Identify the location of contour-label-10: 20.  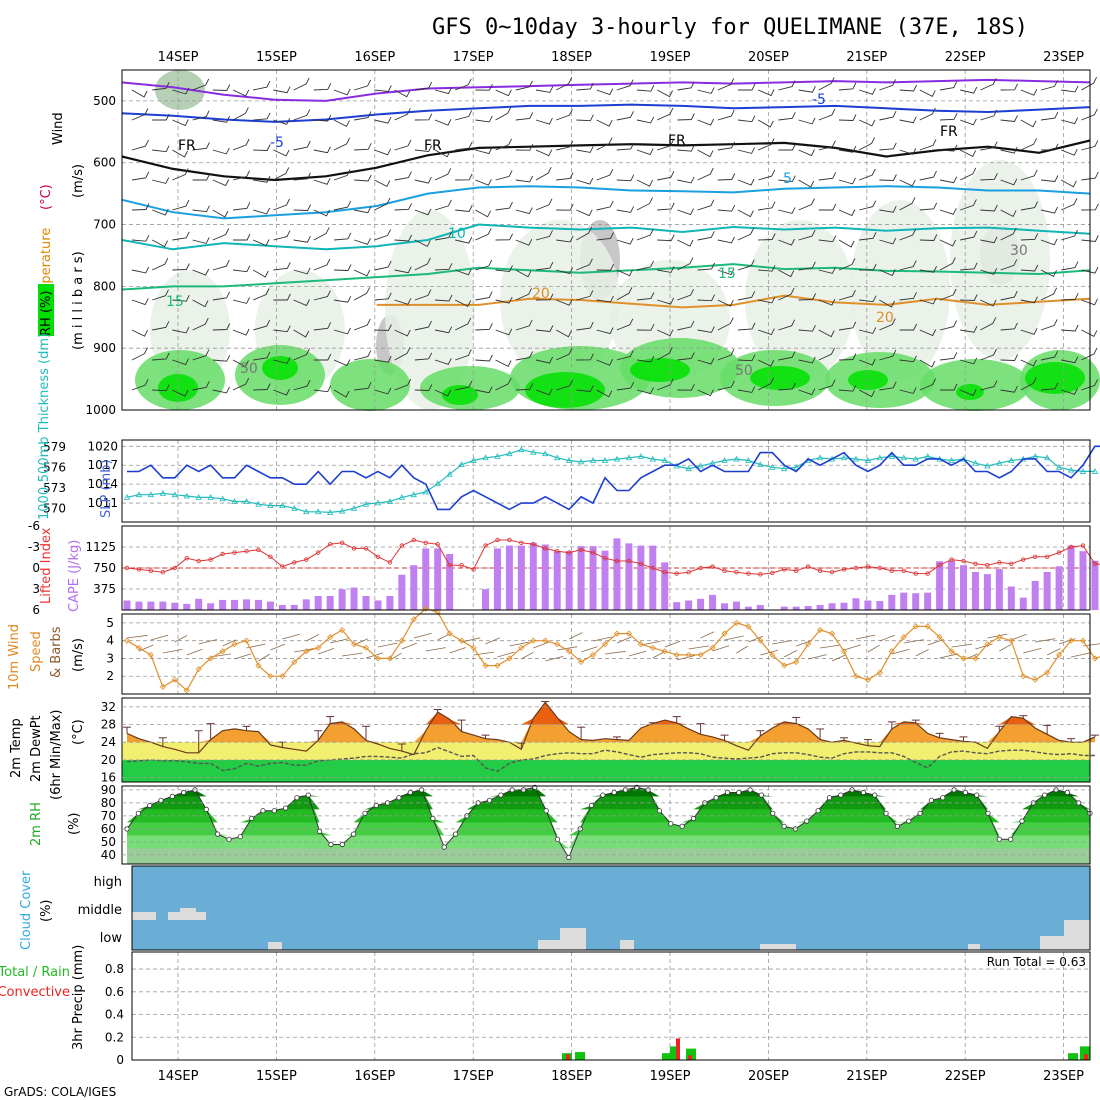
(541, 294).